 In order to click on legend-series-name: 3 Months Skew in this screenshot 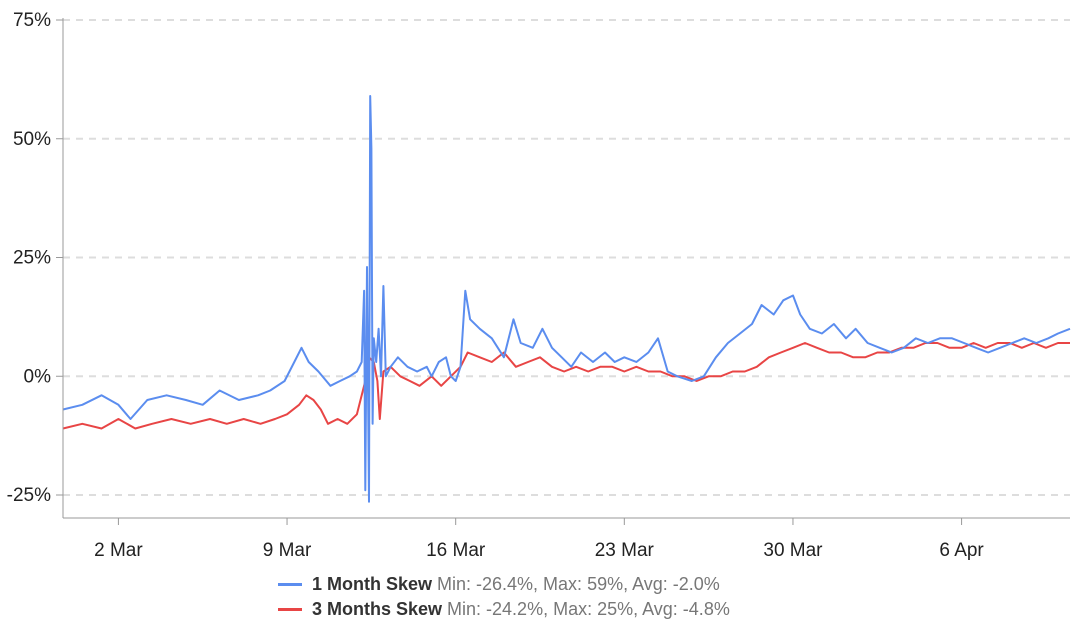, I will do `click(377, 609)`.